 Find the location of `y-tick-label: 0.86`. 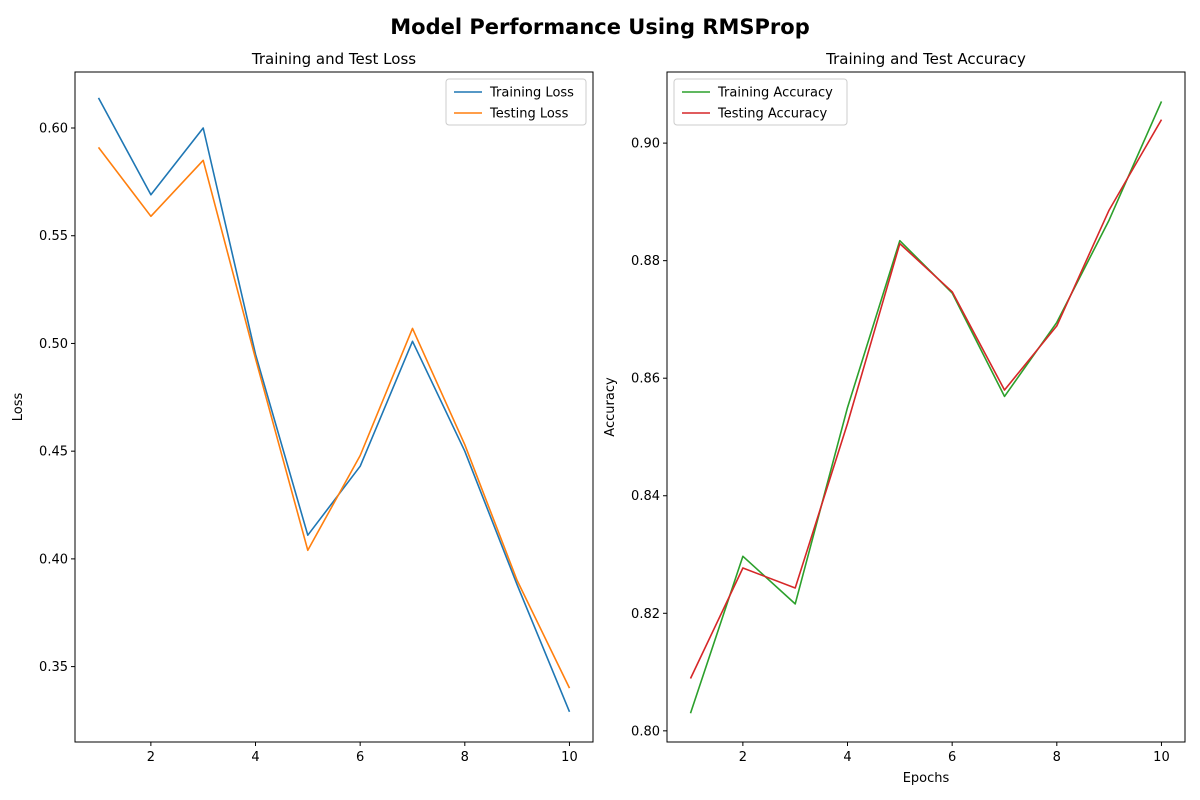

y-tick-label: 0.86 is located at coordinates (645, 379).